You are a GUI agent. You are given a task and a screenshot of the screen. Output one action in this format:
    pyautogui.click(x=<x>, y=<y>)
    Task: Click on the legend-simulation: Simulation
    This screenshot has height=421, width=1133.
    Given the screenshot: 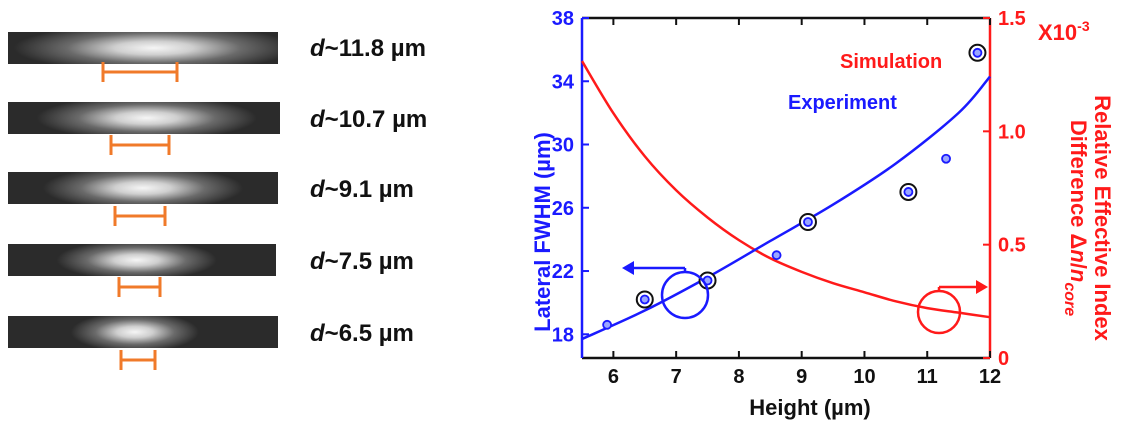 What is the action you would take?
    pyautogui.click(x=891, y=62)
    